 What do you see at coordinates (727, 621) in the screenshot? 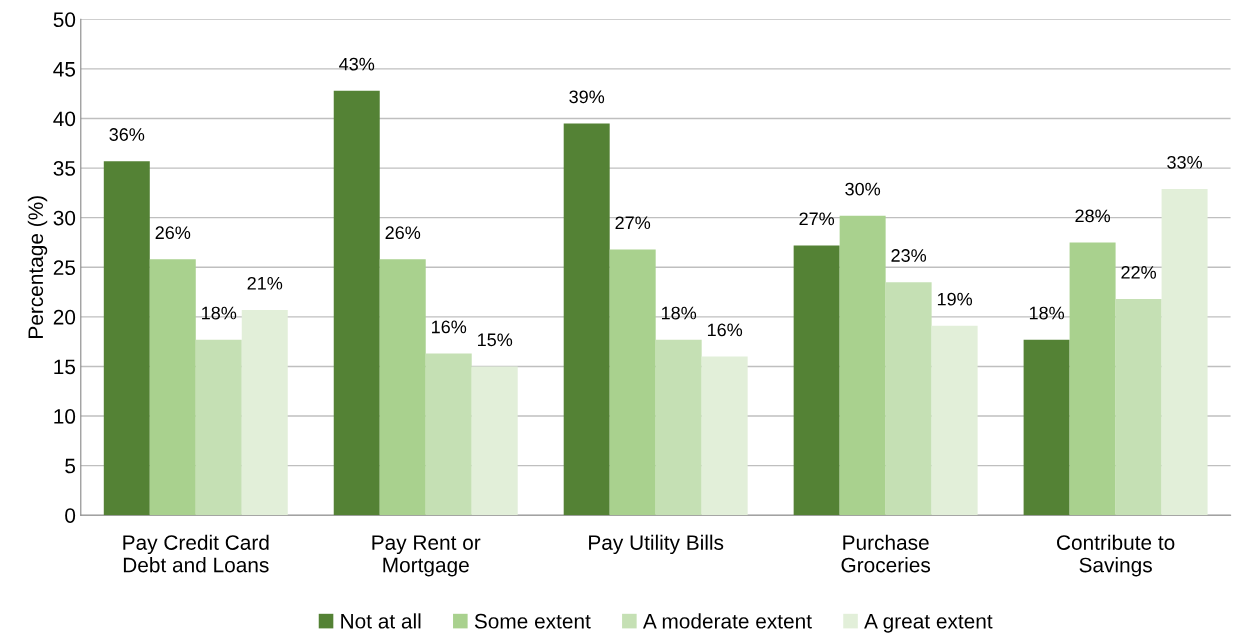
I see `legend-label: A moderate extent` at bounding box center [727, 621].